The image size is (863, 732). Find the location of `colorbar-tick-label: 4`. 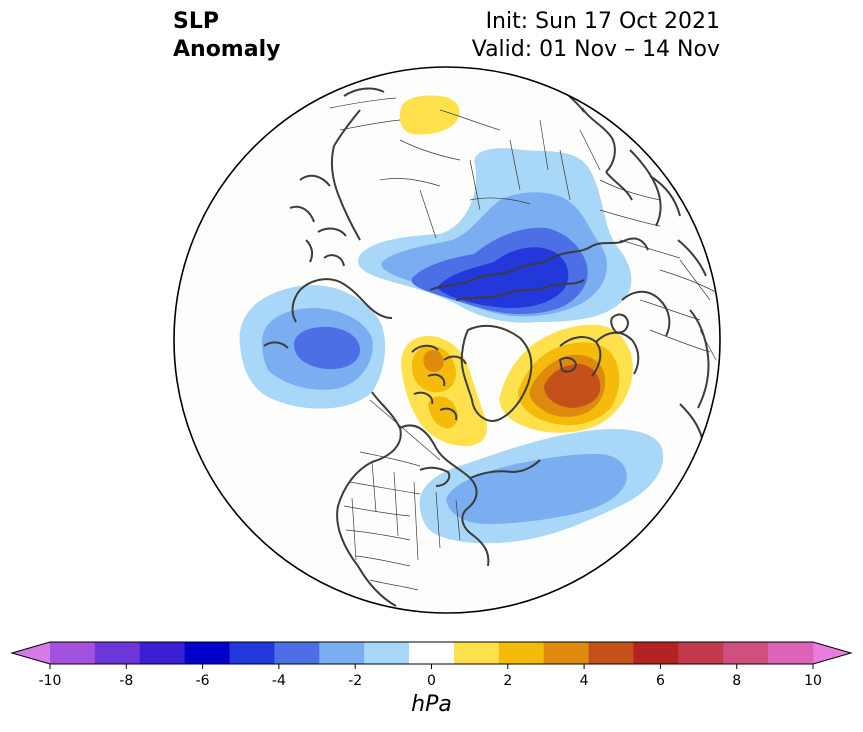

colorbar-tick-label: 4 is located at coordinates (584, 680).